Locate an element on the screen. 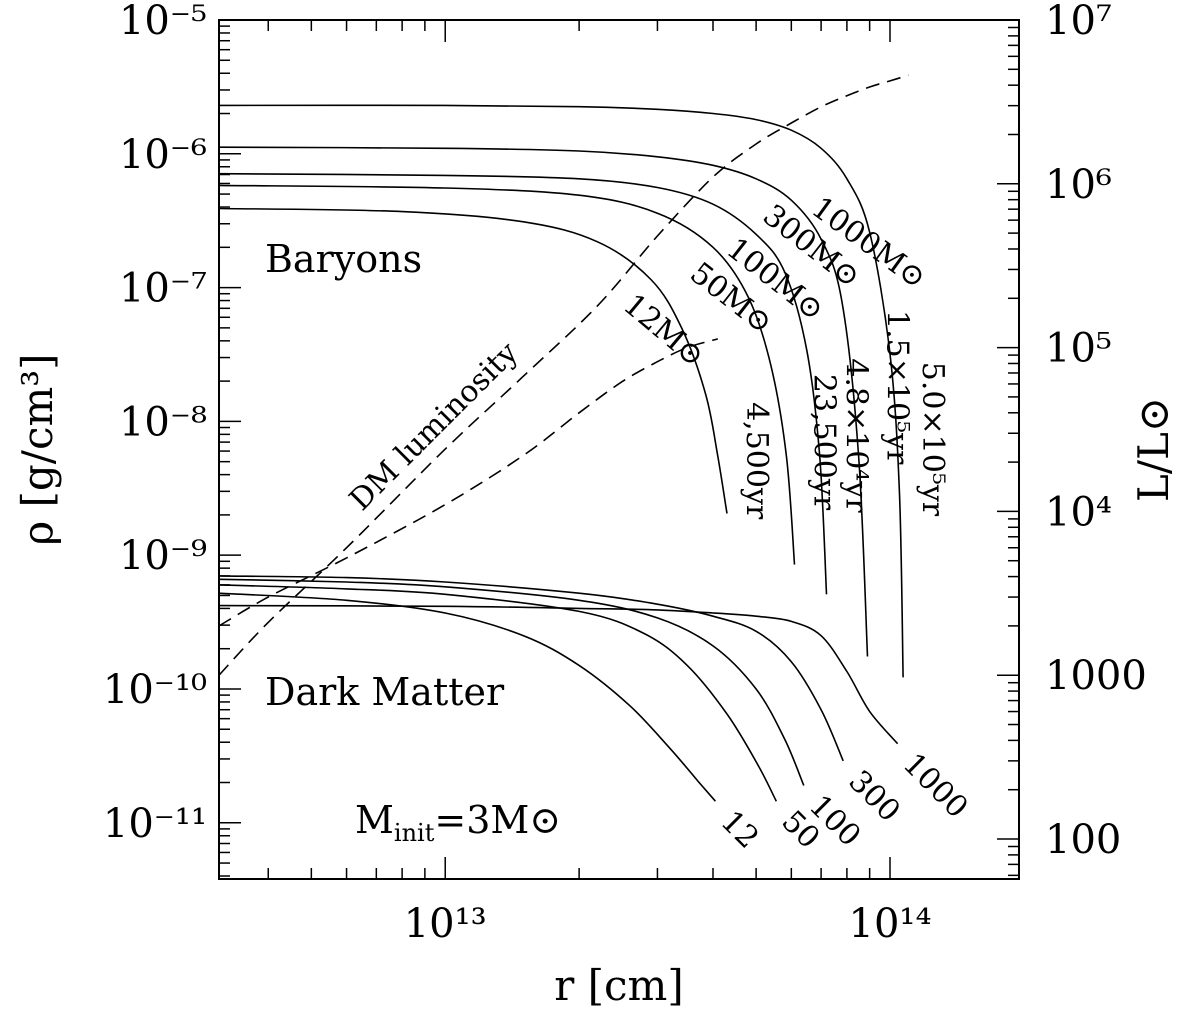 The width and height of the screenshot is (1188, 1012). left-y-tick-label: 10⁻⁶ is located at coordinates (163, 155).